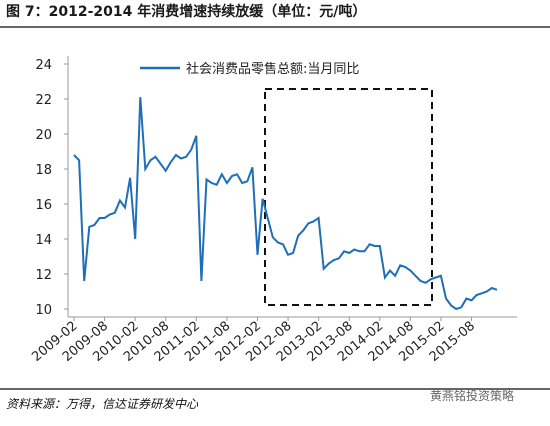  What do you see at coordinates (43, 310) in the screenshot?
I see `y-tick-label: 10` at bounding box center [43, 310].